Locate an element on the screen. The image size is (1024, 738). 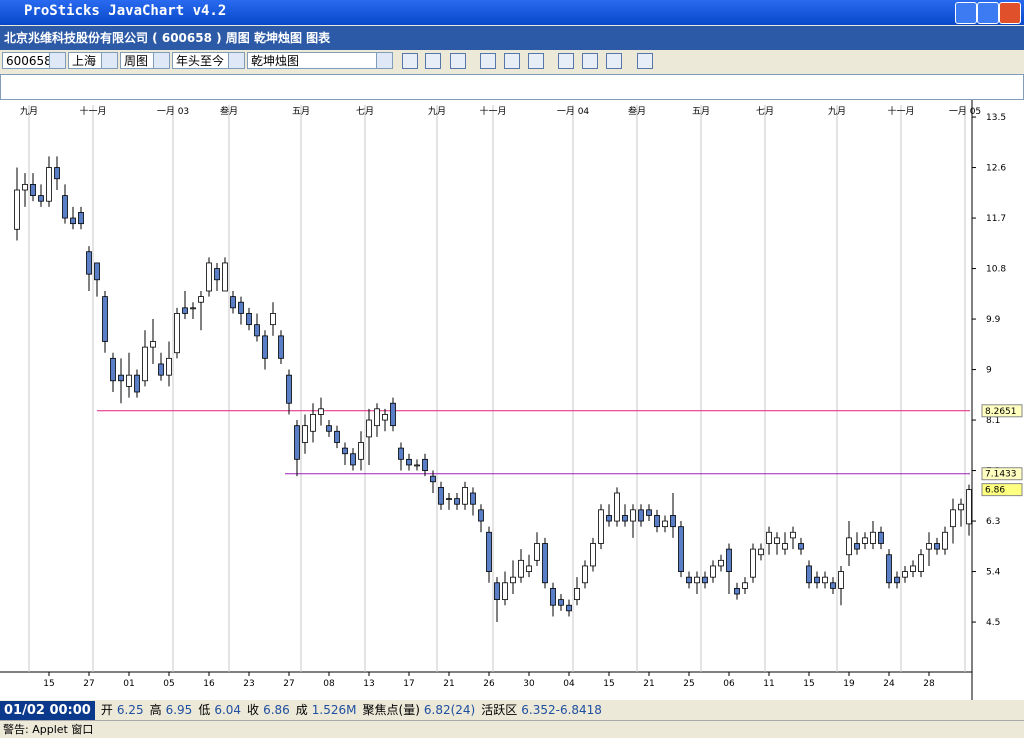
month-label: 七月 is located at coordinates (765, 111).